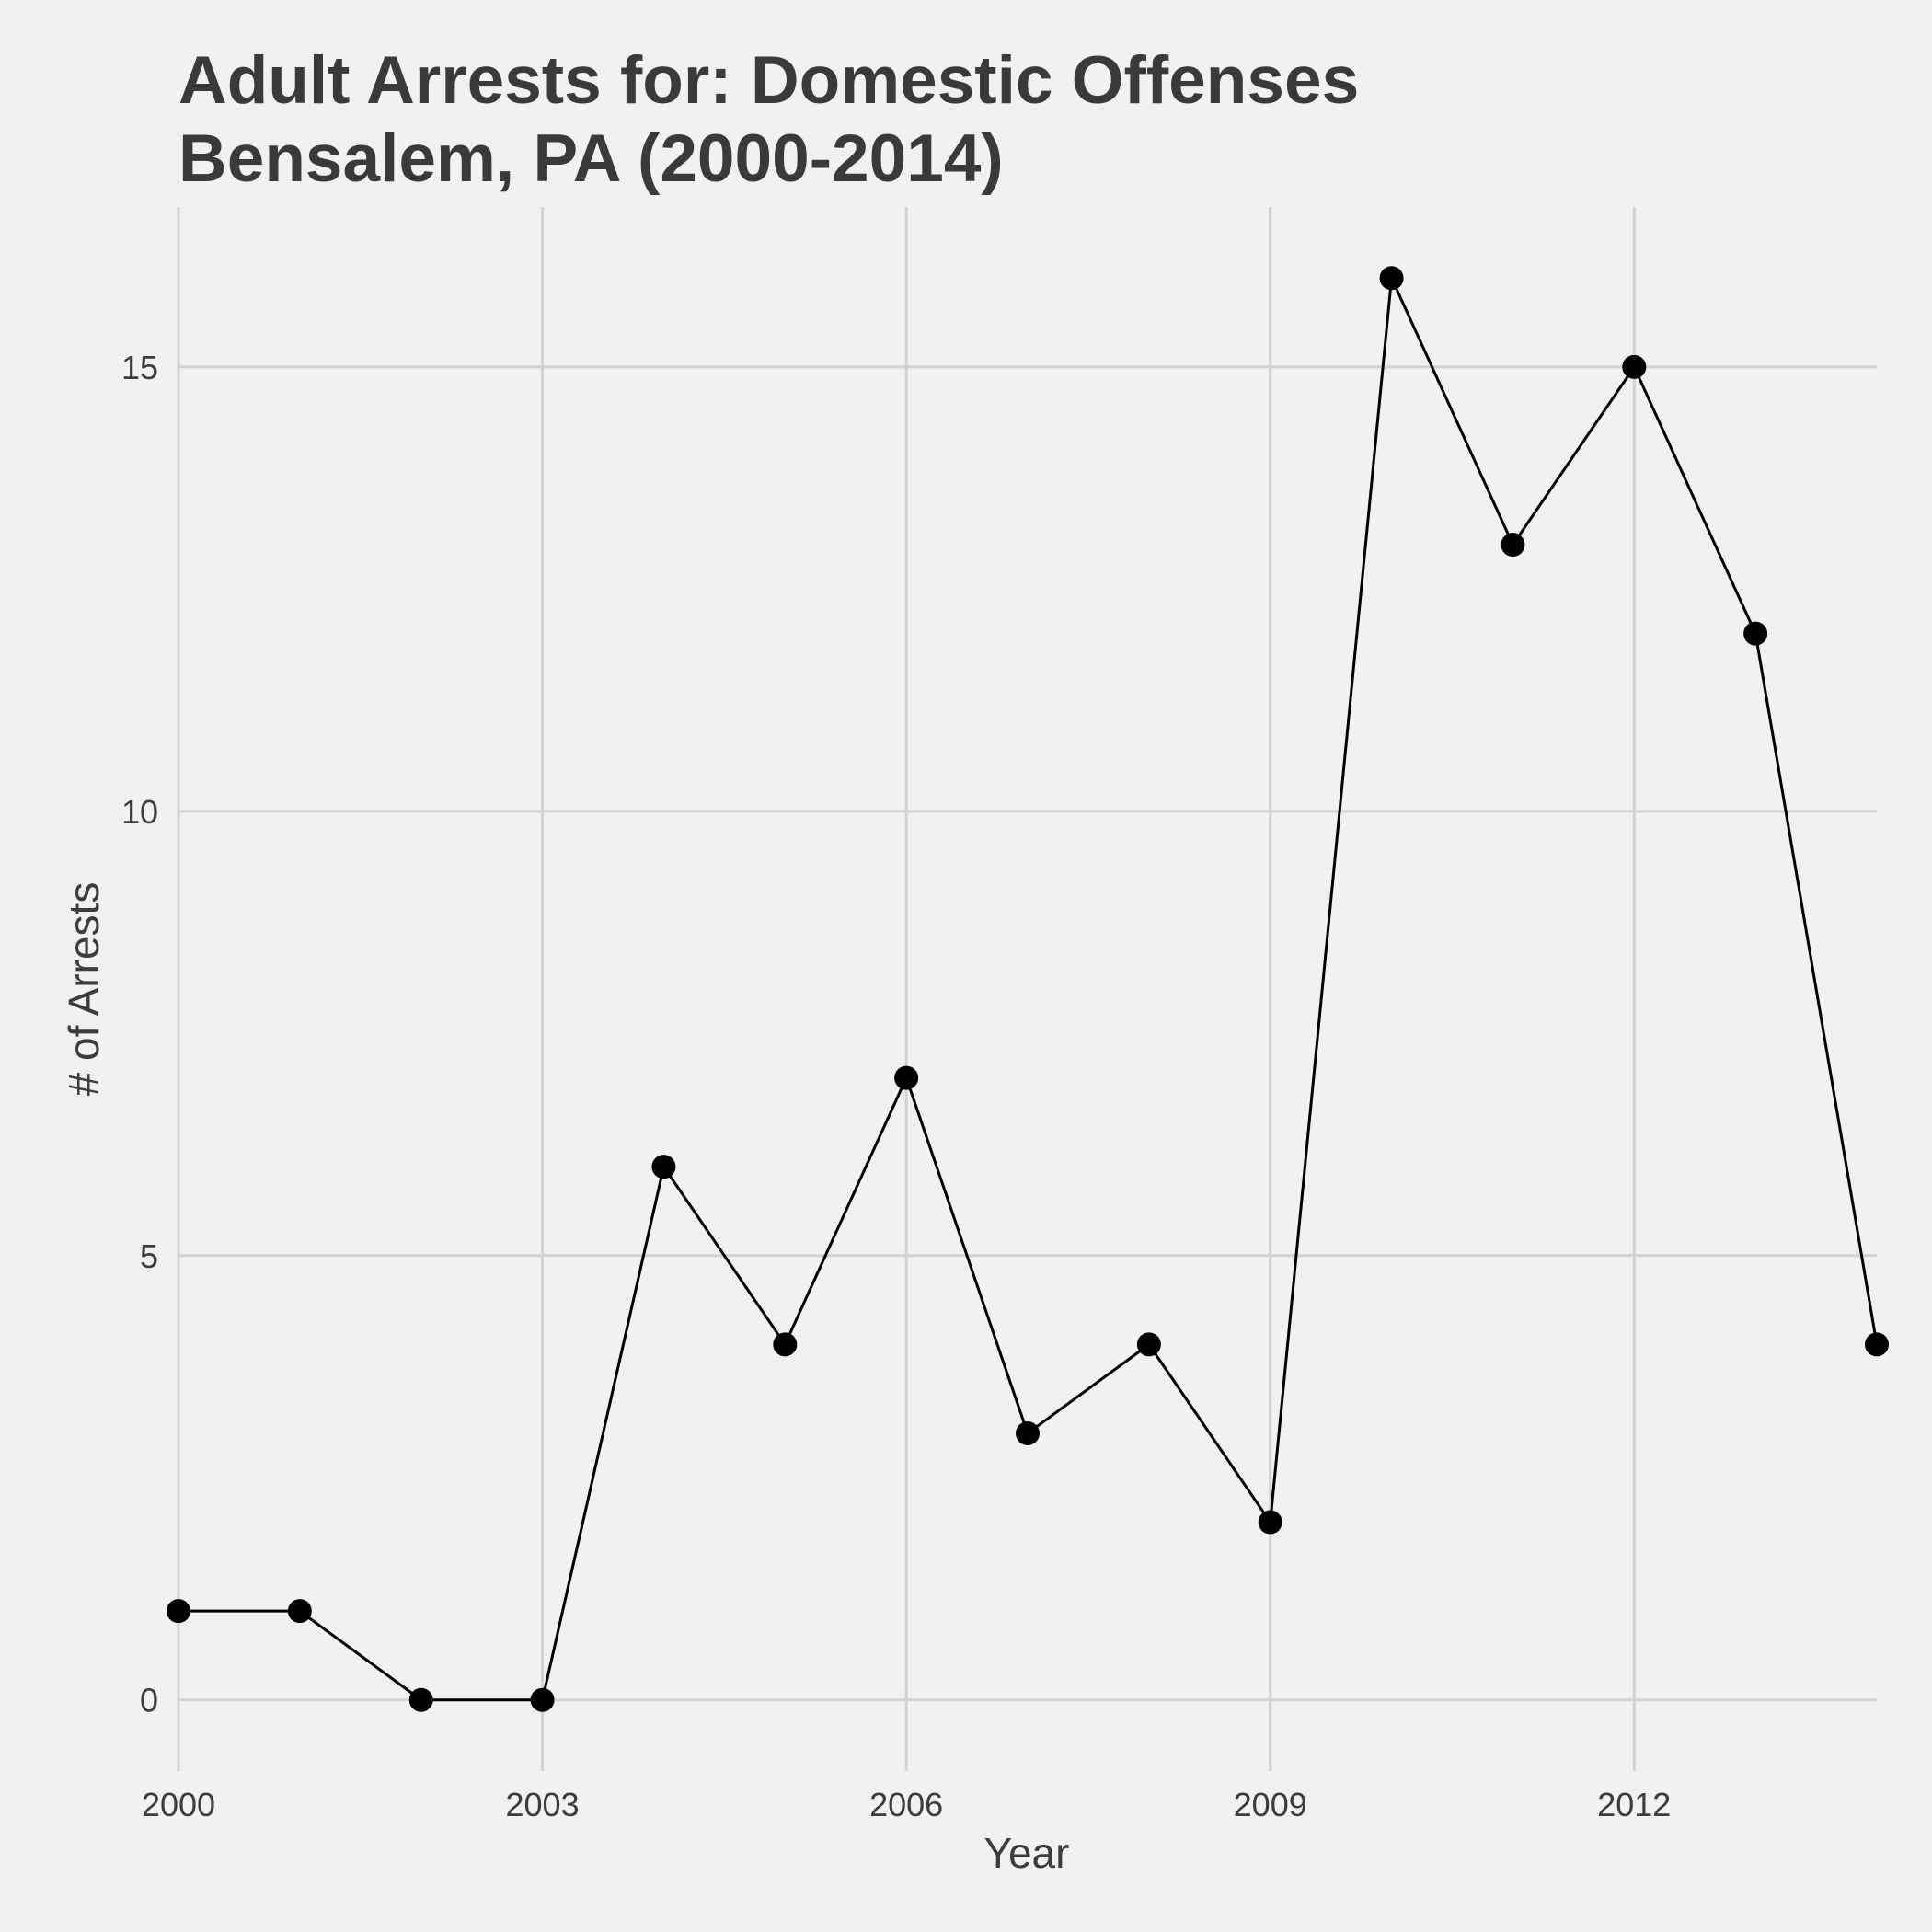  I want to click on y-tick-label: 5, so click(149, 1256).